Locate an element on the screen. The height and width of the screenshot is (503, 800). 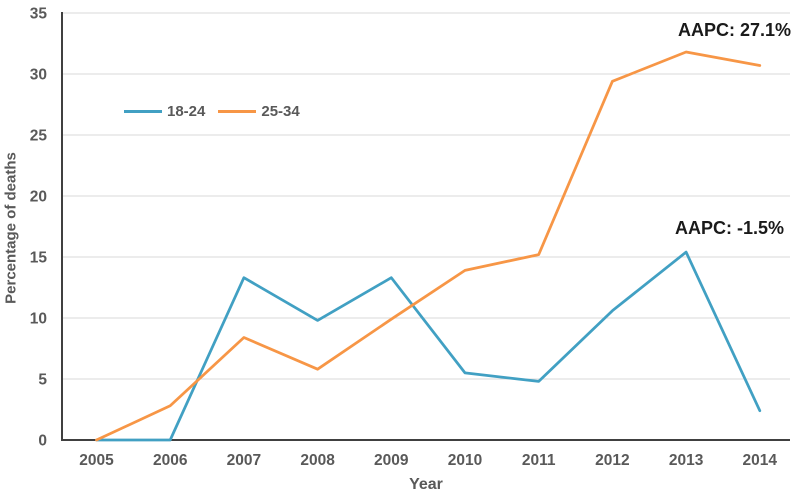
legend-item-25-34: 25-34 is located at coordinates (259, 111).